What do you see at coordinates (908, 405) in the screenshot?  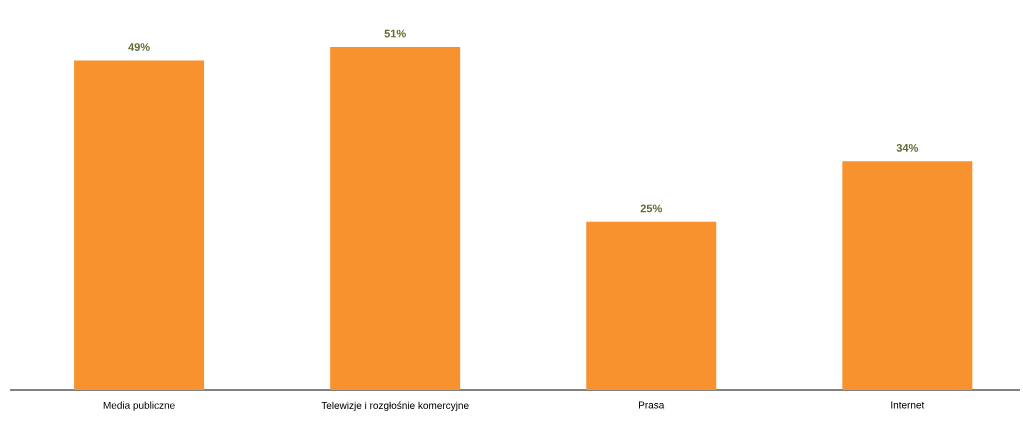 I see `x-tick-label: Internet` at bounding box center [908, 405].